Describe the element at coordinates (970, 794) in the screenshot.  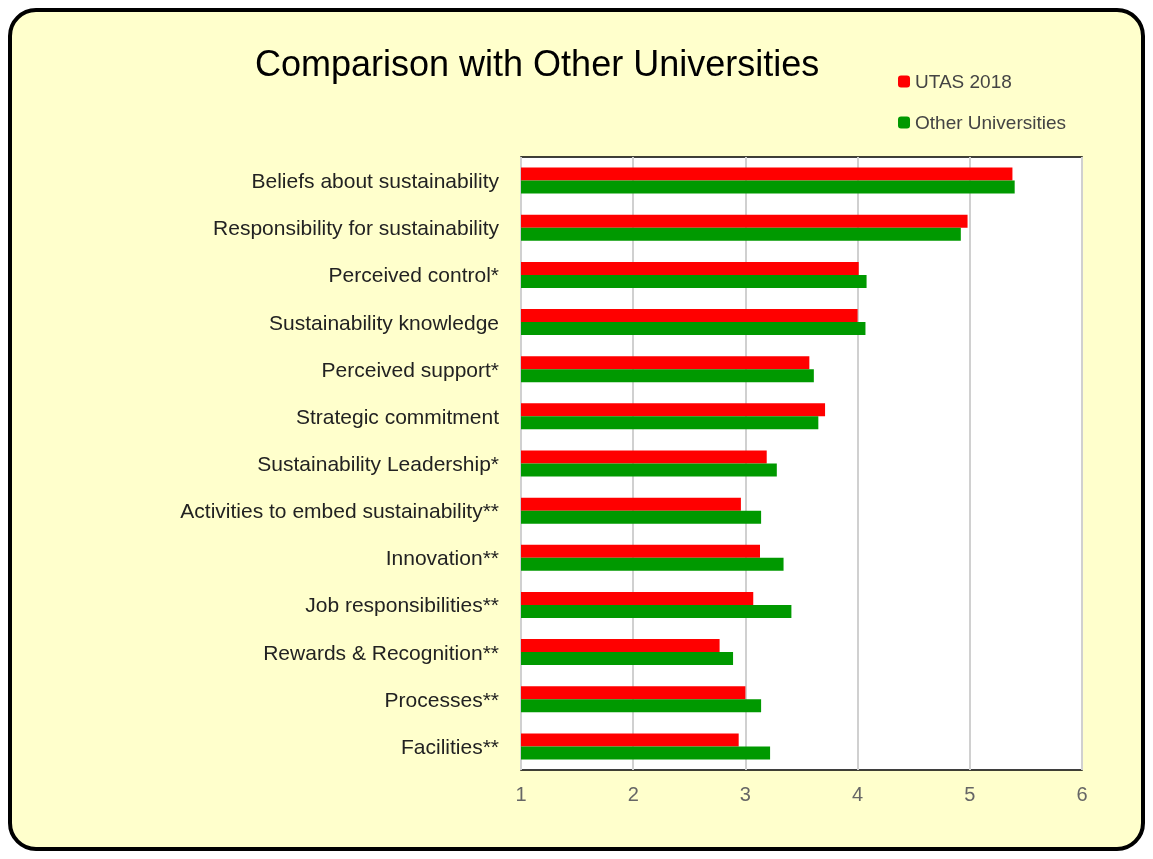
I see `x-tick-label: 5` at that location.